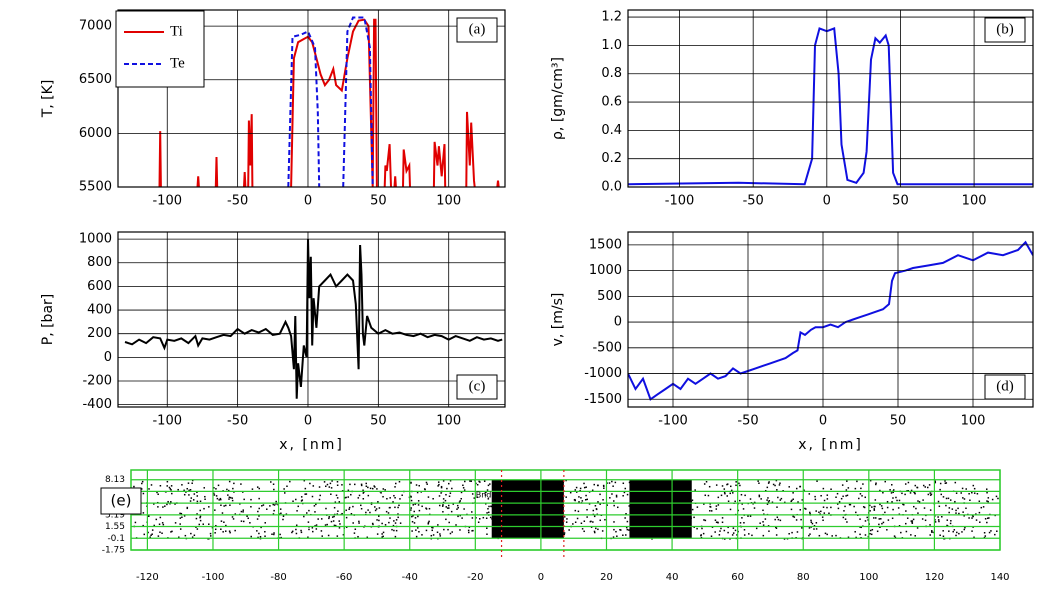 This screenshot has width=1044, height=615. I want to click on annotation: (a), so click(477, 29).